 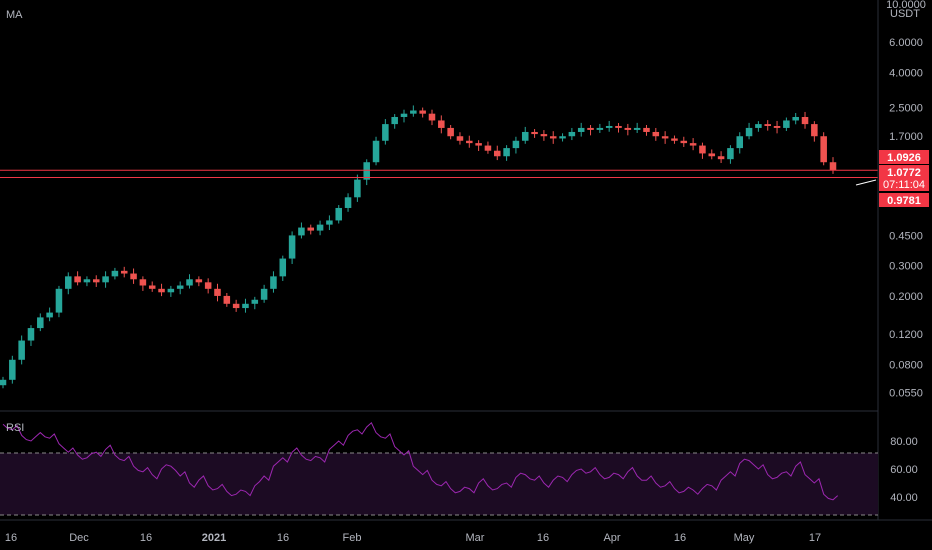 I want to click on price-tag-value: 0.9781, so click(x=904, y=201).